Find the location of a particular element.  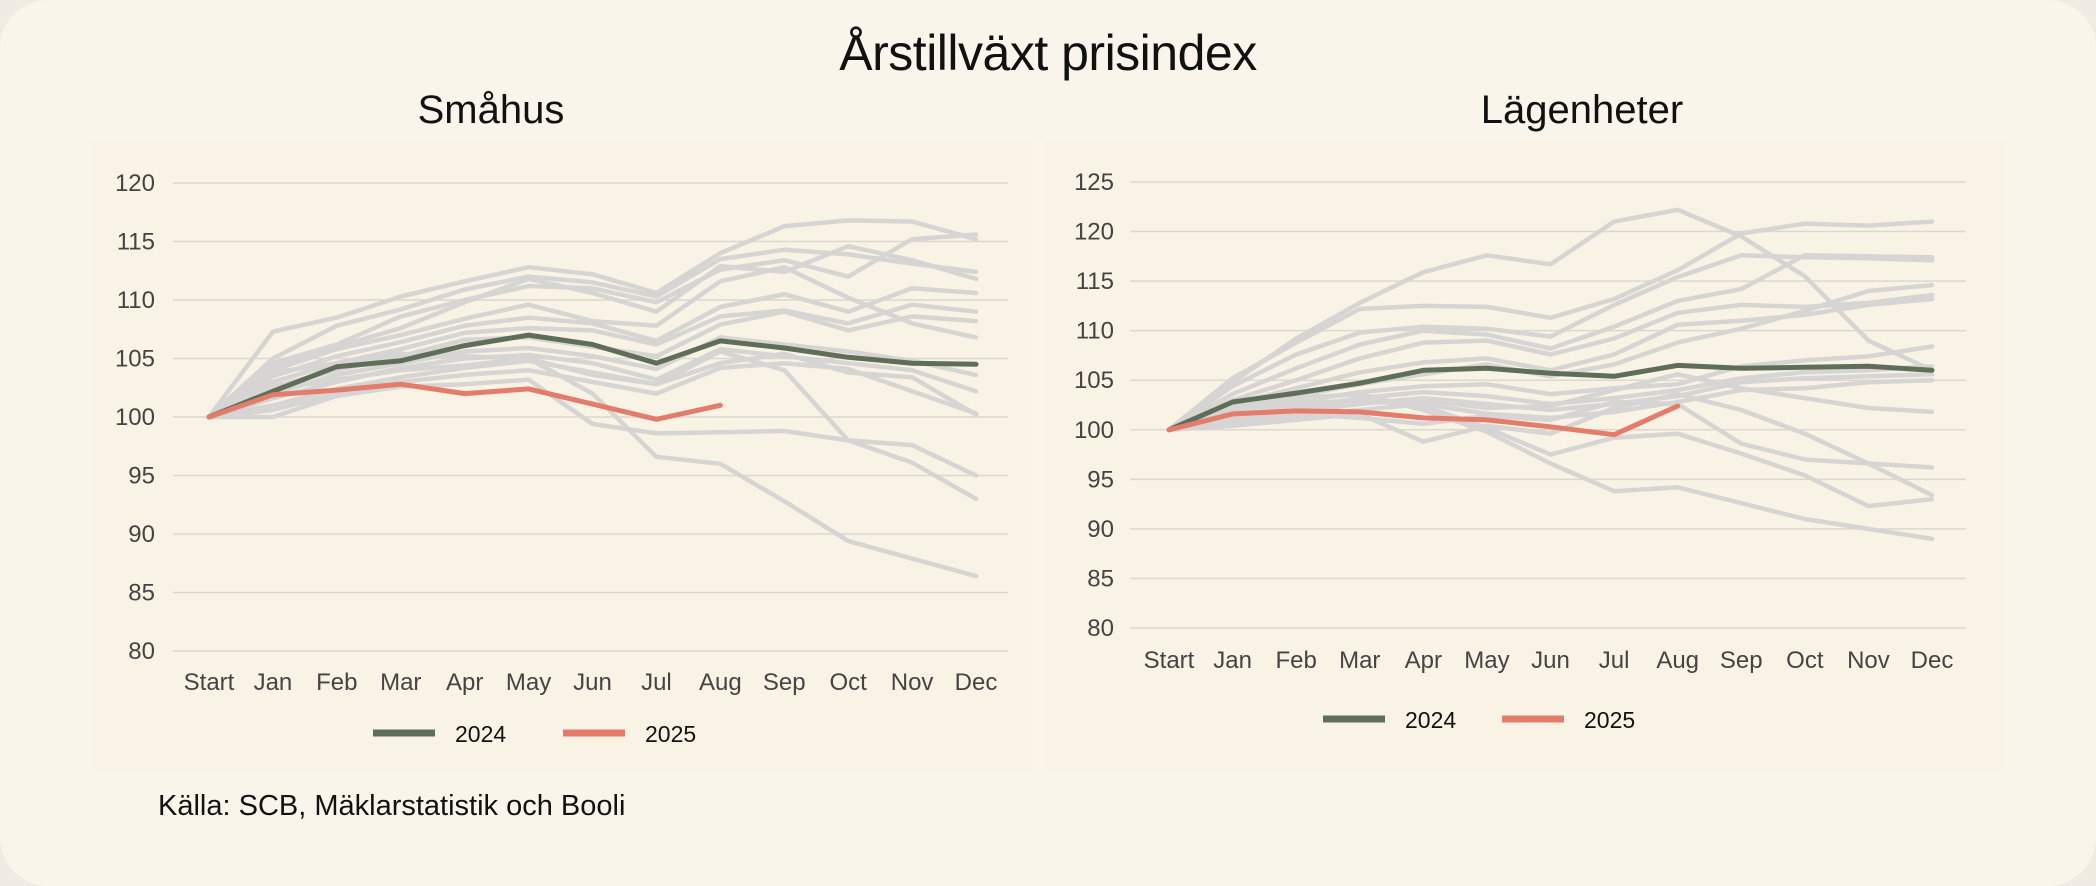

lagenheter-x-tick-label: Aug is located at coordinates (1677, 660).